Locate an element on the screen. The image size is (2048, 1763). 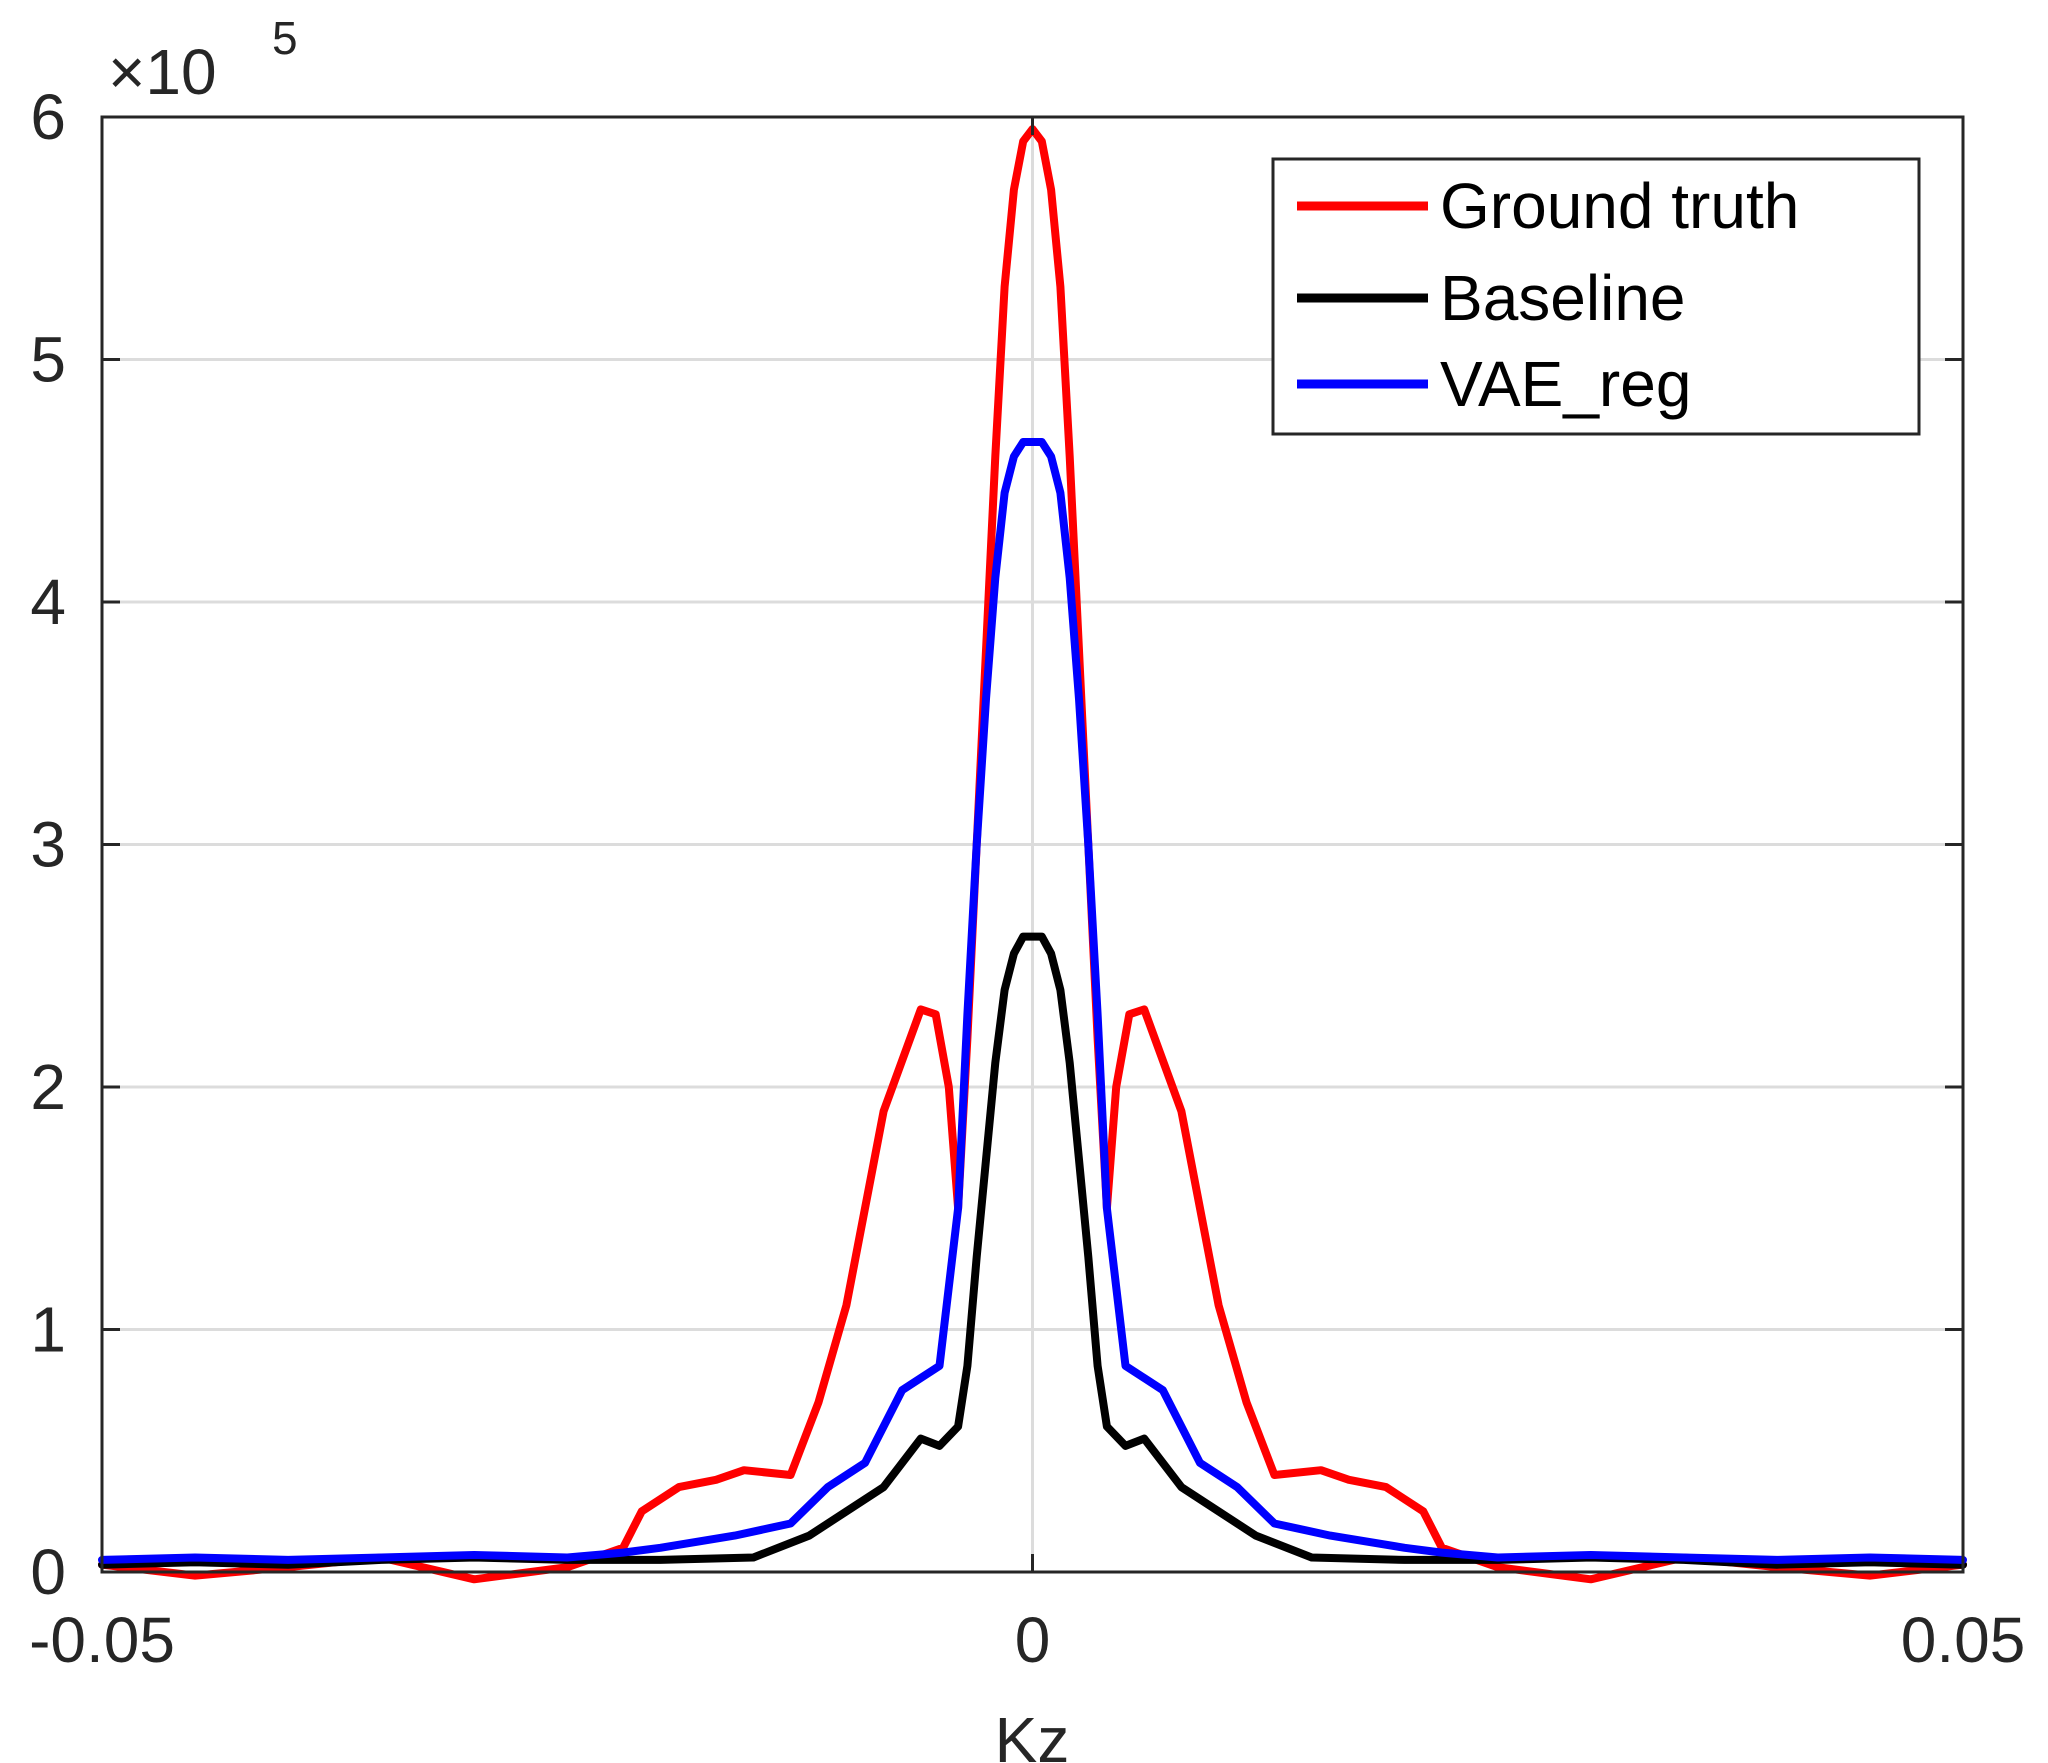
y-tick-label: 0 is located at coordinates (48, 1572).